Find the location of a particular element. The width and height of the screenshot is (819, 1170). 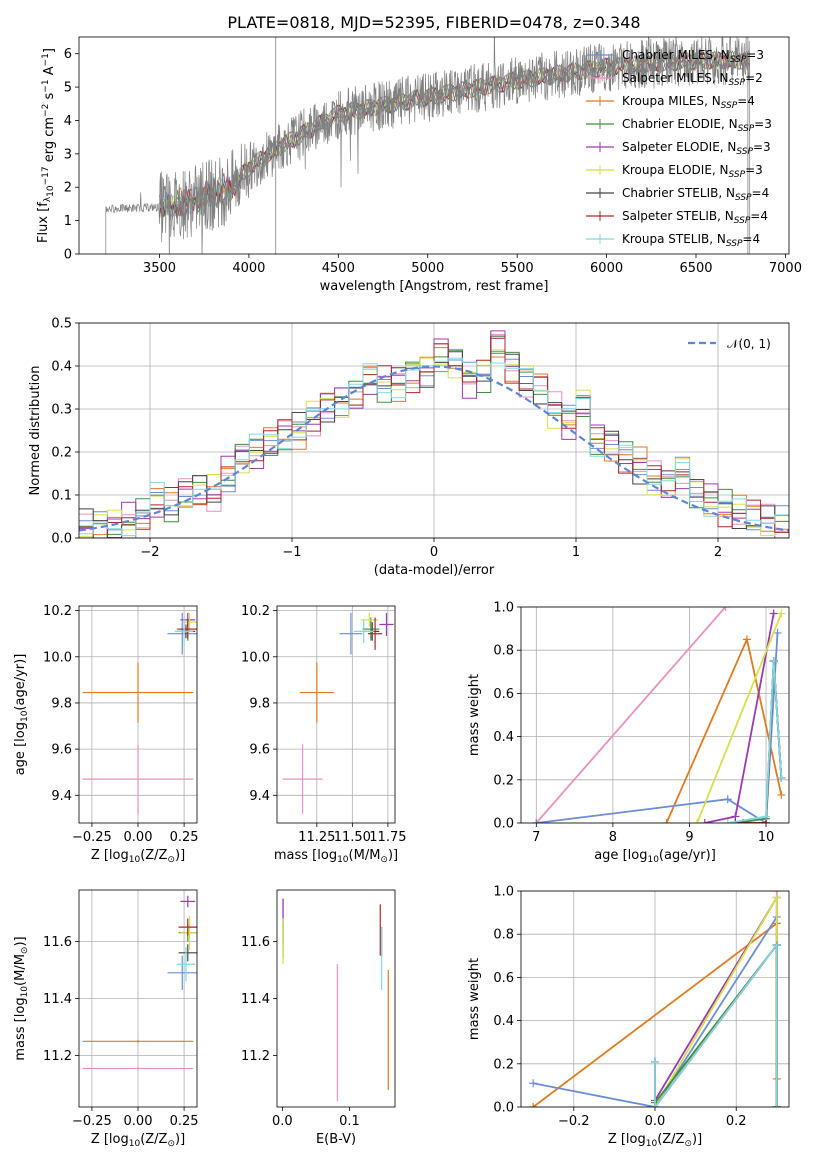

legend-n-value: 2 is located at coordinates (759, 78).